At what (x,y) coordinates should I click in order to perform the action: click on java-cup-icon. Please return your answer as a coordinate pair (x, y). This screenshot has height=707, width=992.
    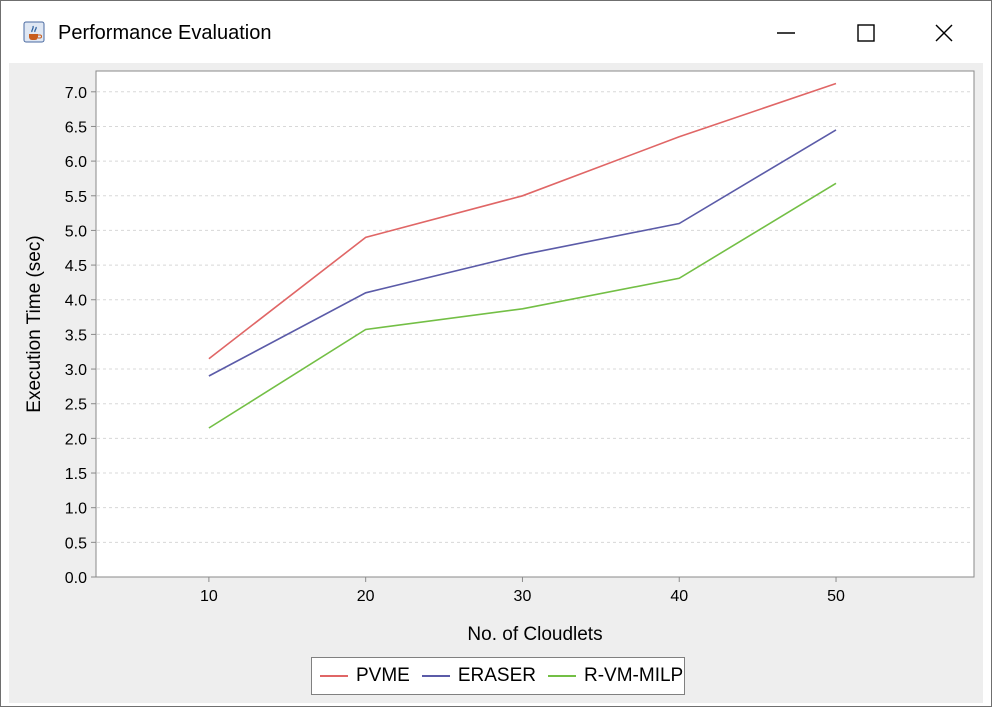
    Looking at the image, I should click on (34, 32).